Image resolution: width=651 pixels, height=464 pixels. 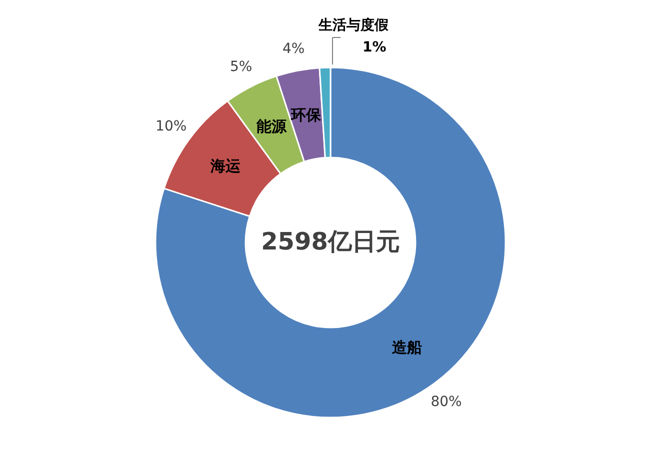 What do you see at coordinates (225, 166) in the screenshot?
I see `slice-label: 海运` at bounding box center [225, 166].